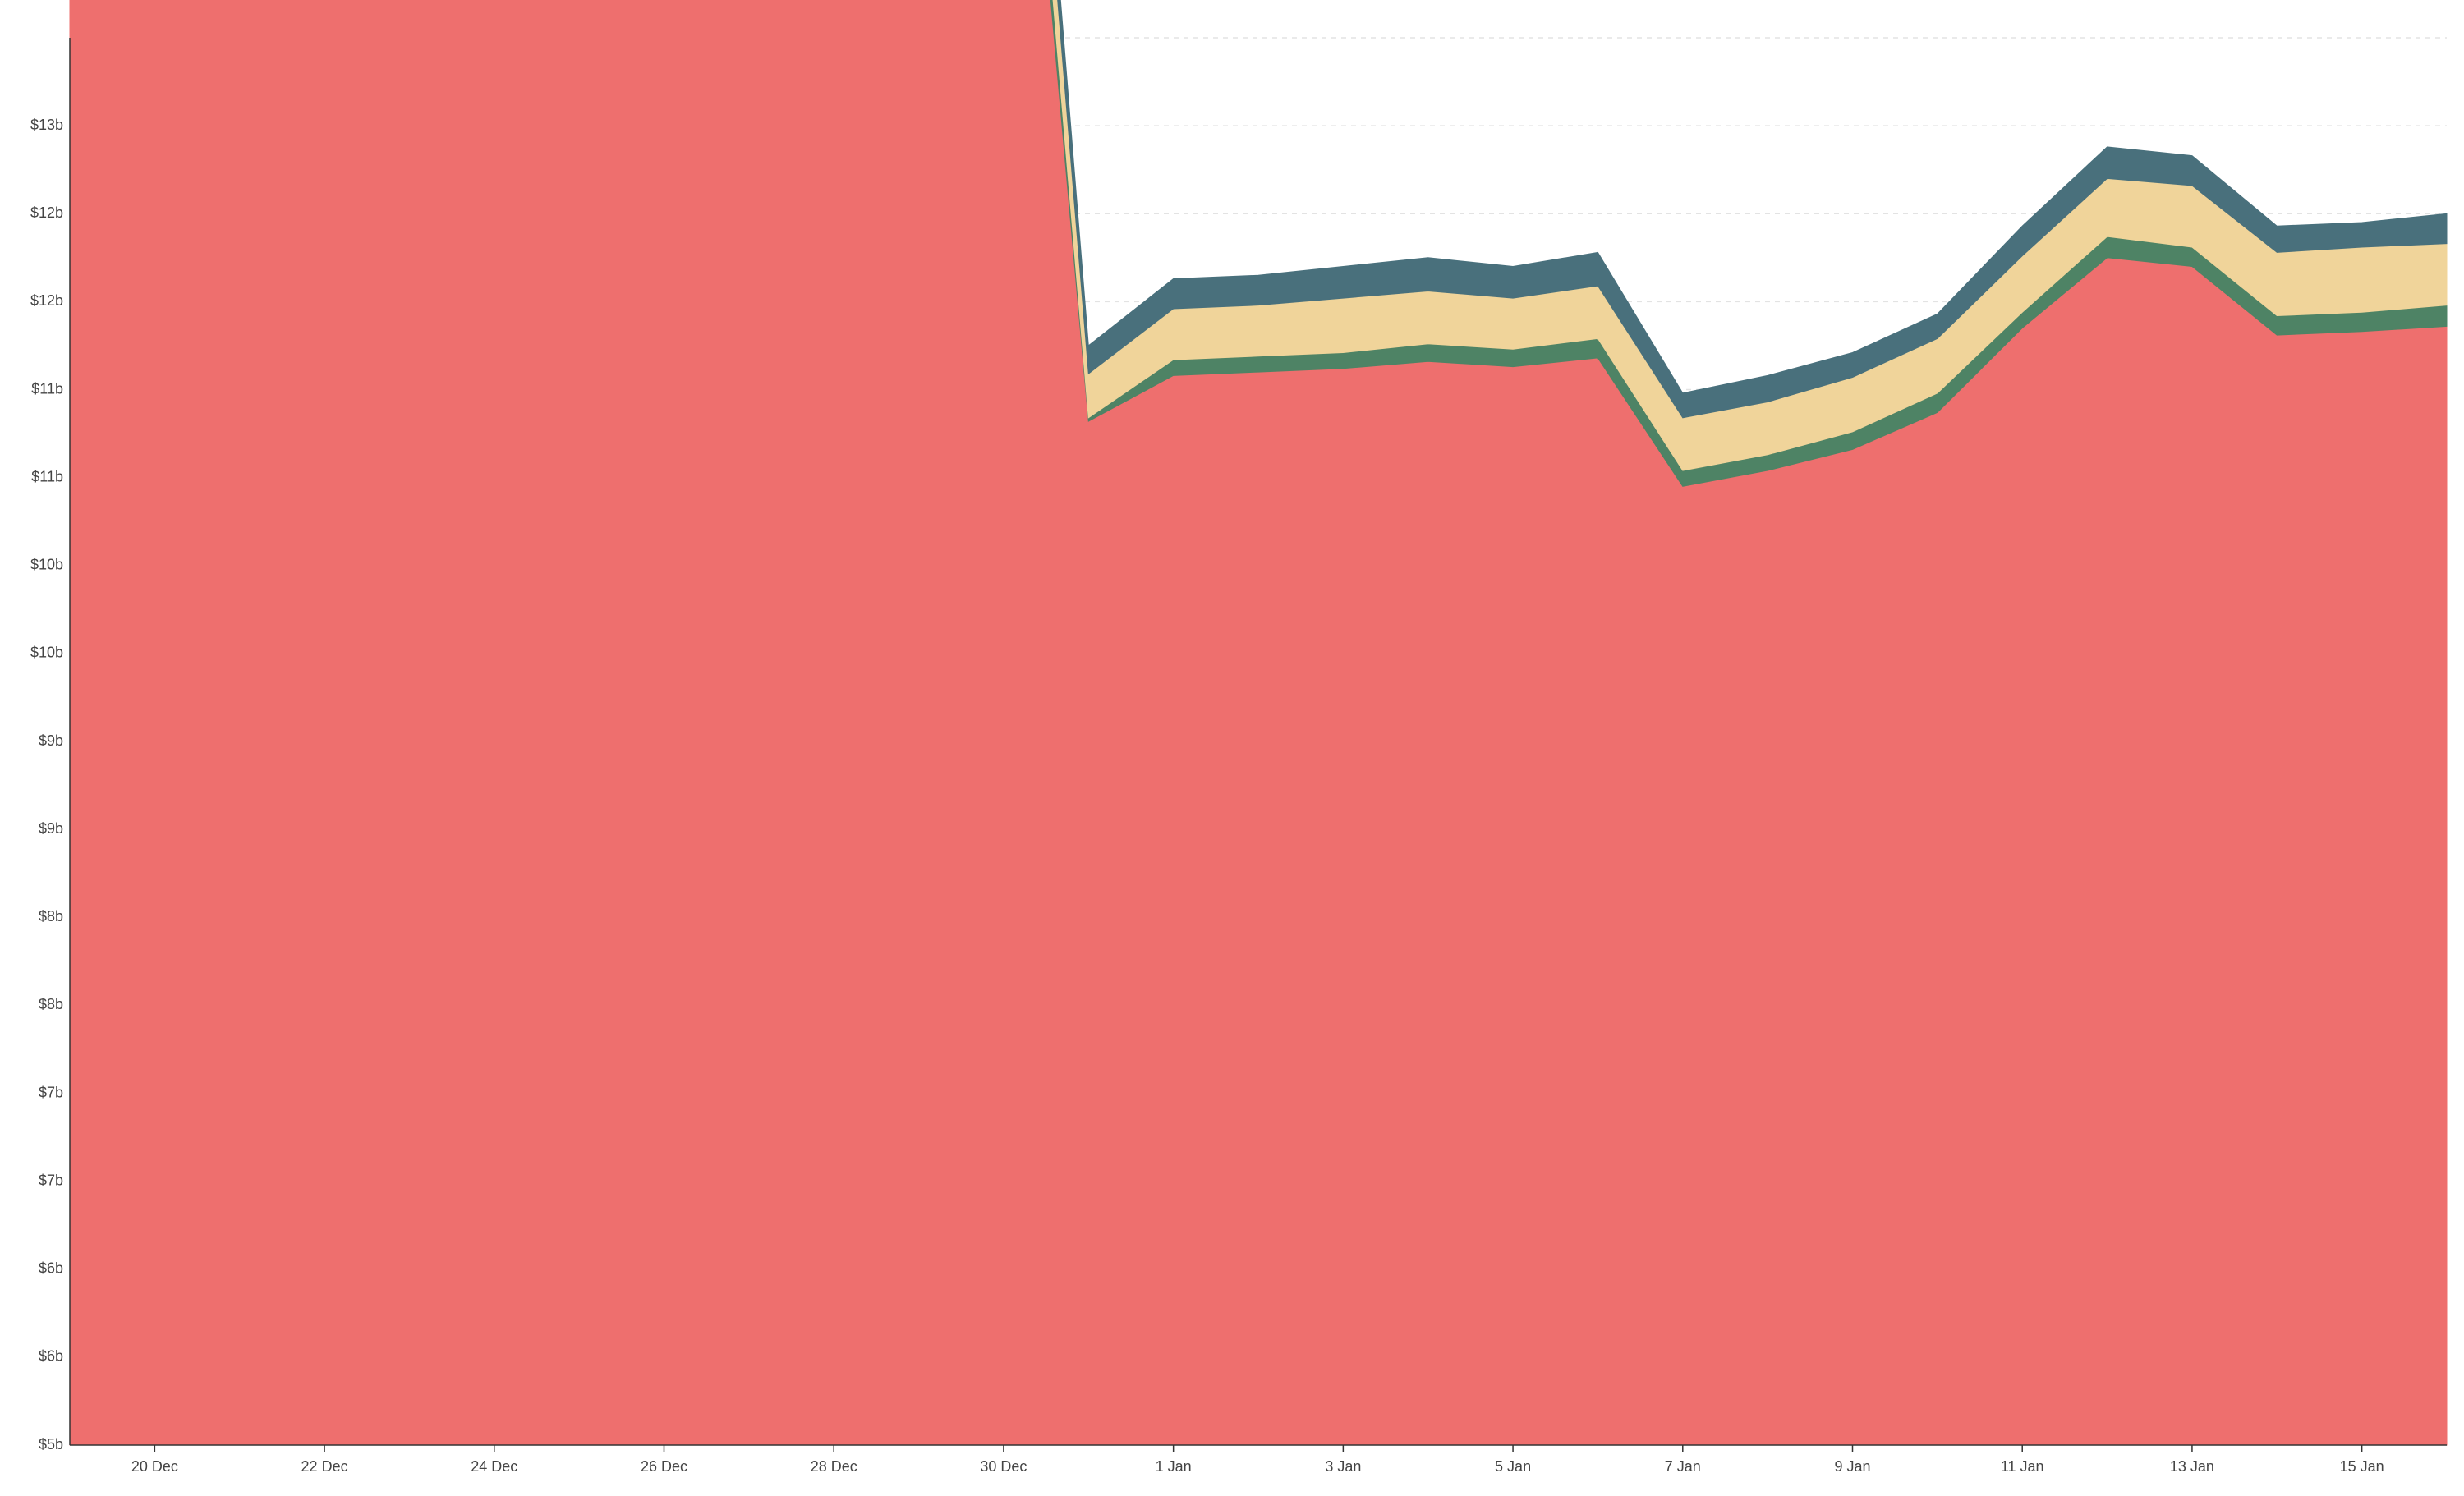 The width and height of the screenshot is (2464, 1496). Describe the element at coordinates (494, 1466) in the screenshot. I see `x-tick-label: 24 Dec` at that location.